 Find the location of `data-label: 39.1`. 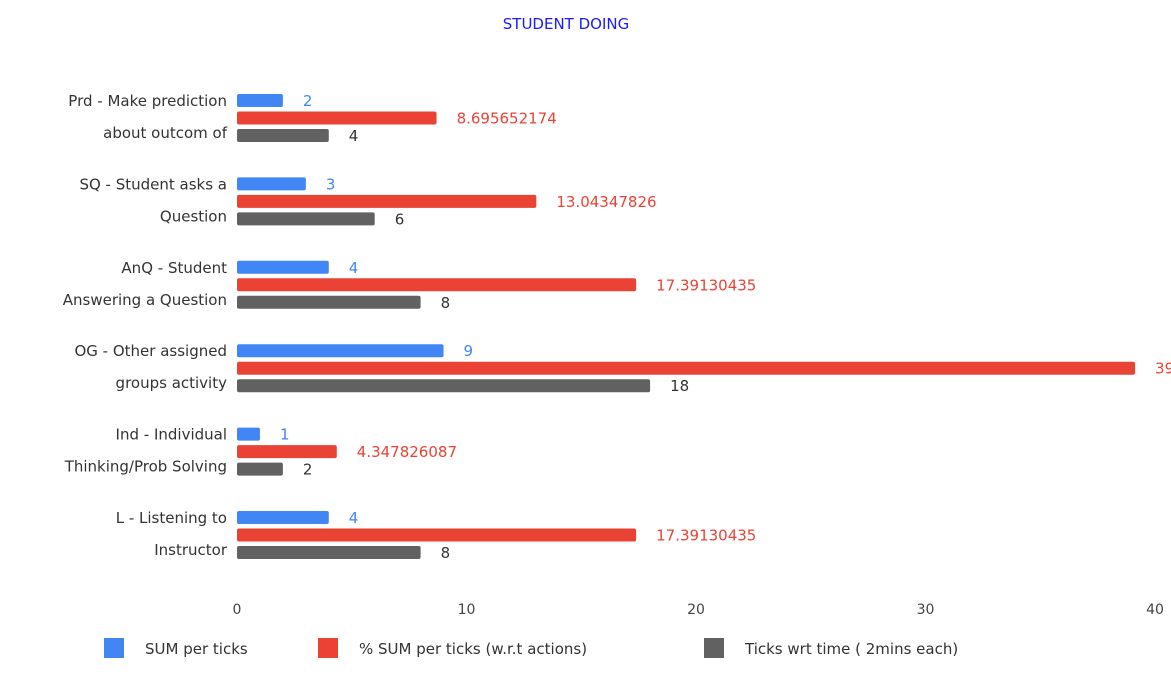

data-label: 39.1 is located at coordinates (1163, 369).